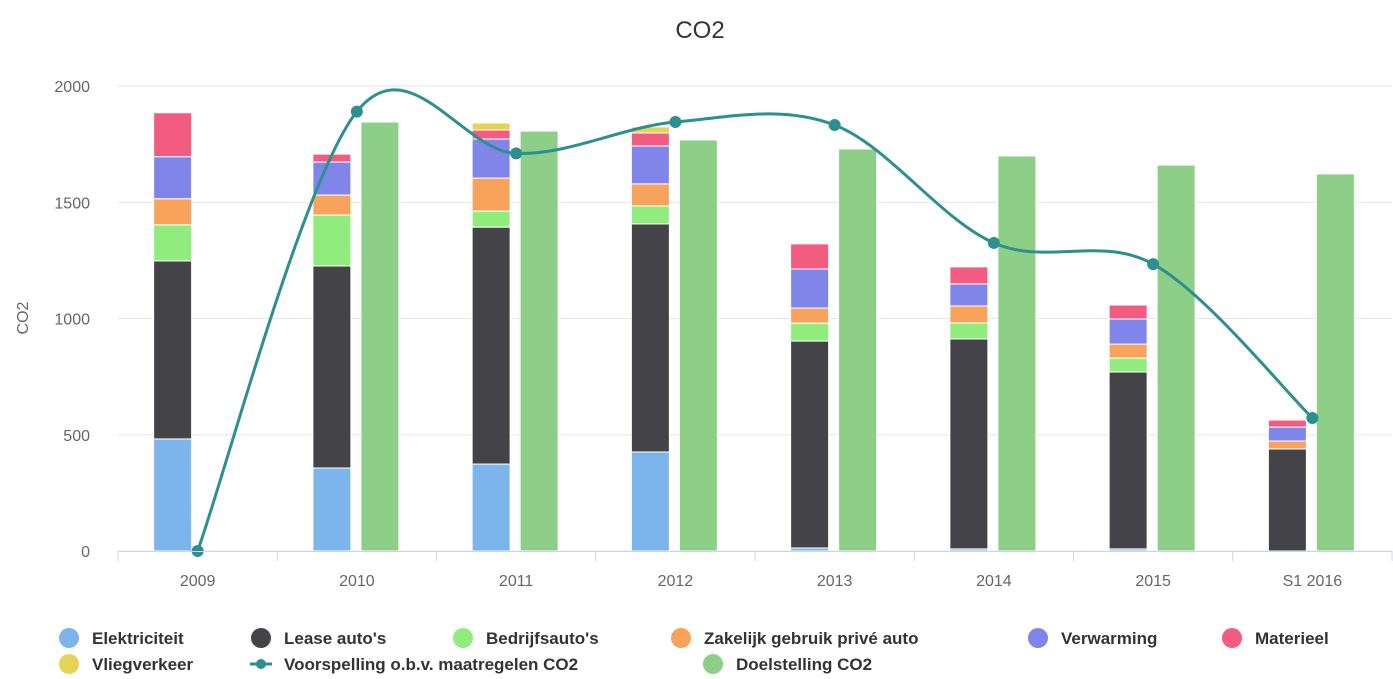 The height and width of the screenshot is (679, 1393). I want to click on legend-item: Lease auto's, so click(318, 638).